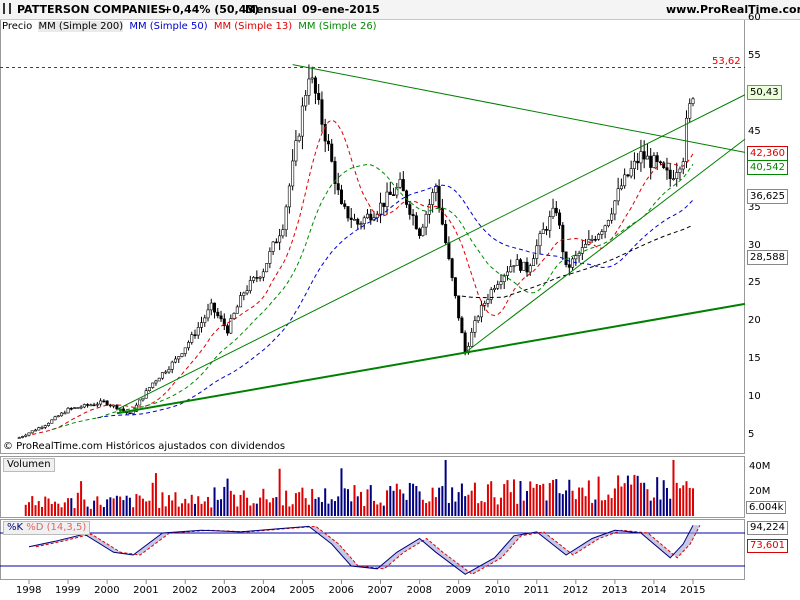 This screenshot has width=800, height=600. Describe the element at coordinates (380, 590) in the screenshot. I see `x-tick-label: 2007` at that location.